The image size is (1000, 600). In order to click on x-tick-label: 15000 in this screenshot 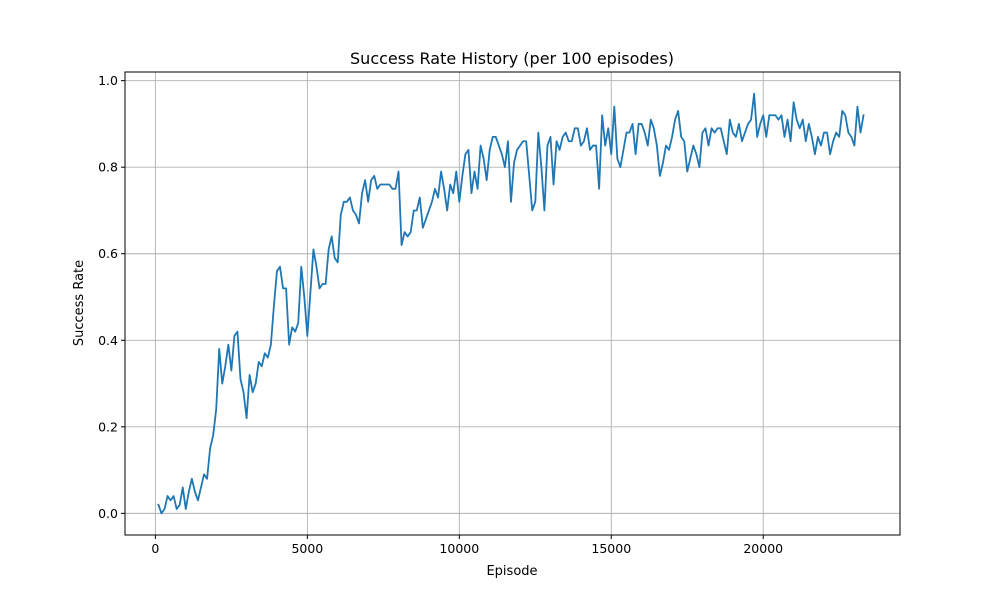, I will do `click(611, 548)`.